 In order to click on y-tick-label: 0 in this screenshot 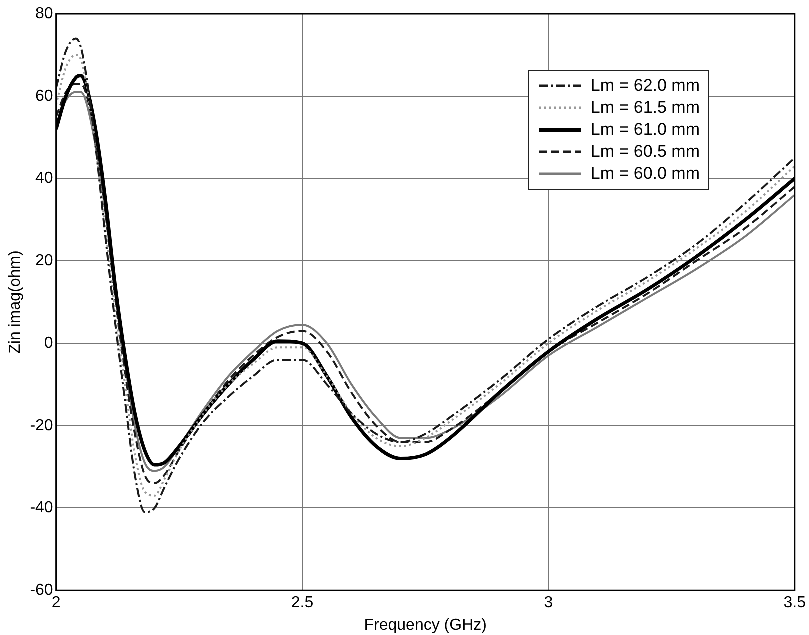, I will do `click(49, 343)`.